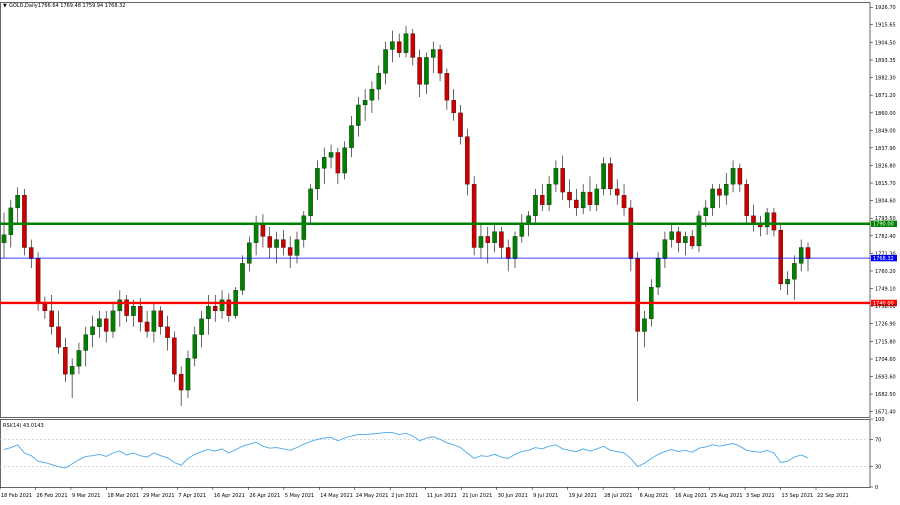 The image size is (900, 505). Describe the element at coordinates (691, 496) in the screenshot. I see `date-tick-label: 16 Aug 2021` at that location.